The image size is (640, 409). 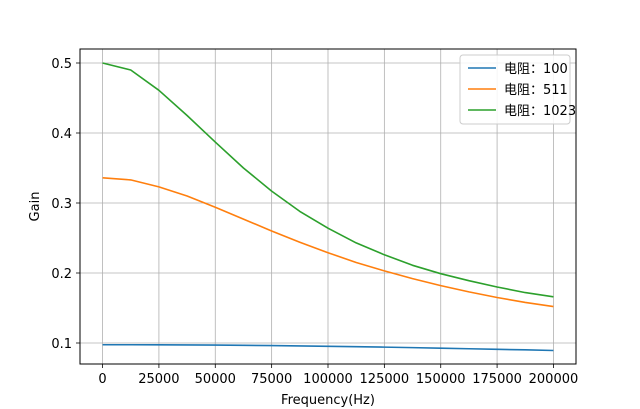 What do you see at coordinates (61, 64) in the screenshot?
I see `y-tick-label: 0.5` at bounding box center [61, 64].